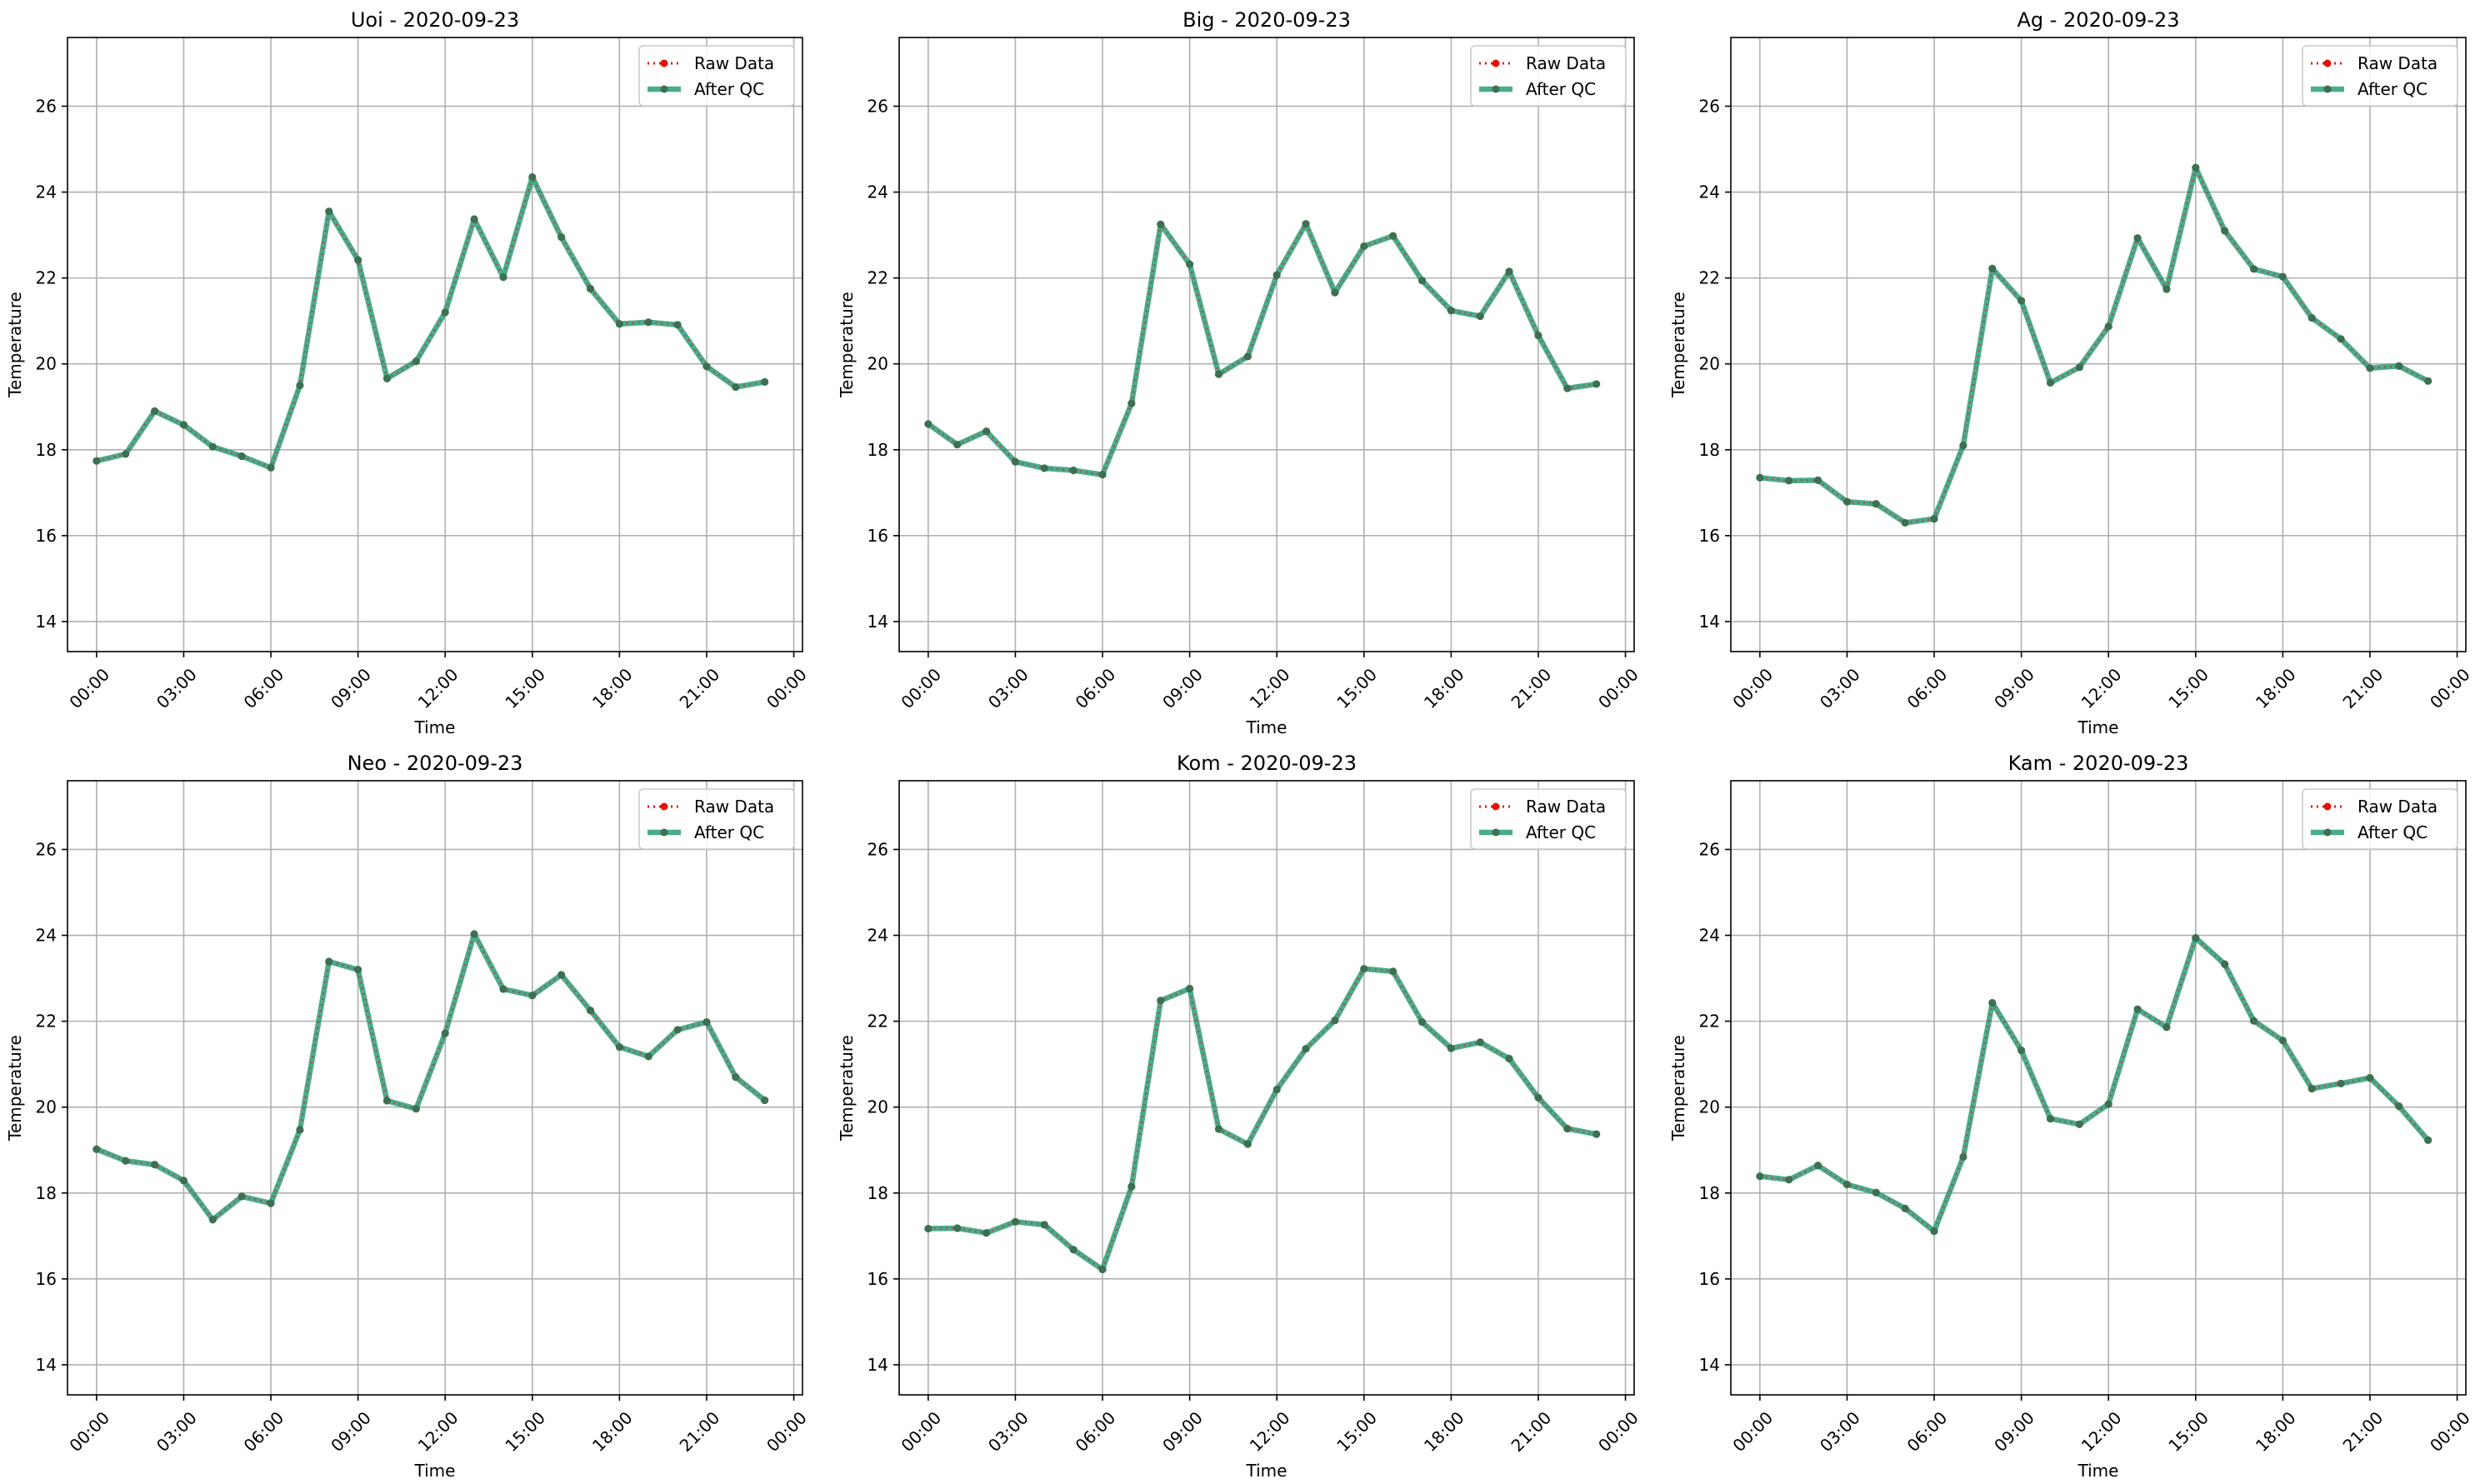 This screenshot has height=1484, width=2485. What do you see at coordinates (1267, 764) in the screenshot?
I see `chart-title: Kom - 2020-09-23` at bounding box center [1267, 764].